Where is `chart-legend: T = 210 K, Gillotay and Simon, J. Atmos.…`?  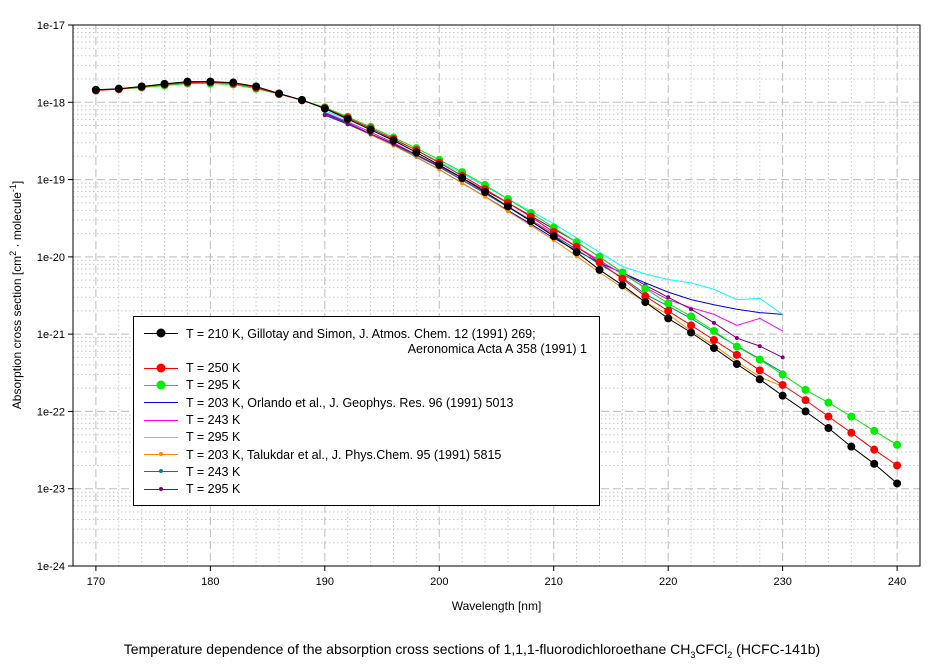
chart-legend: T = 210 K, Gillotay and Simon, J. Atmos.… is located at coordinates (366, 411).